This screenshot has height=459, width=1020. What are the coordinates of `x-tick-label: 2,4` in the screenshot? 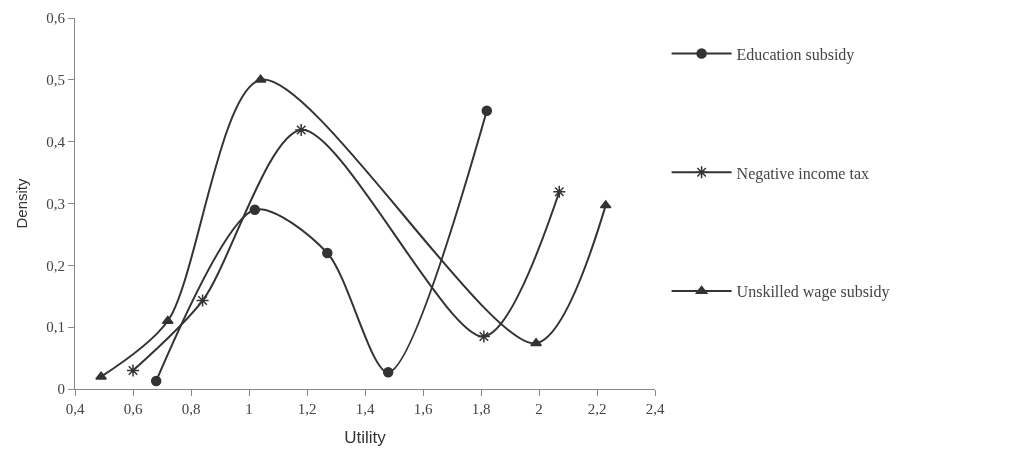 It's located at (655, 409).